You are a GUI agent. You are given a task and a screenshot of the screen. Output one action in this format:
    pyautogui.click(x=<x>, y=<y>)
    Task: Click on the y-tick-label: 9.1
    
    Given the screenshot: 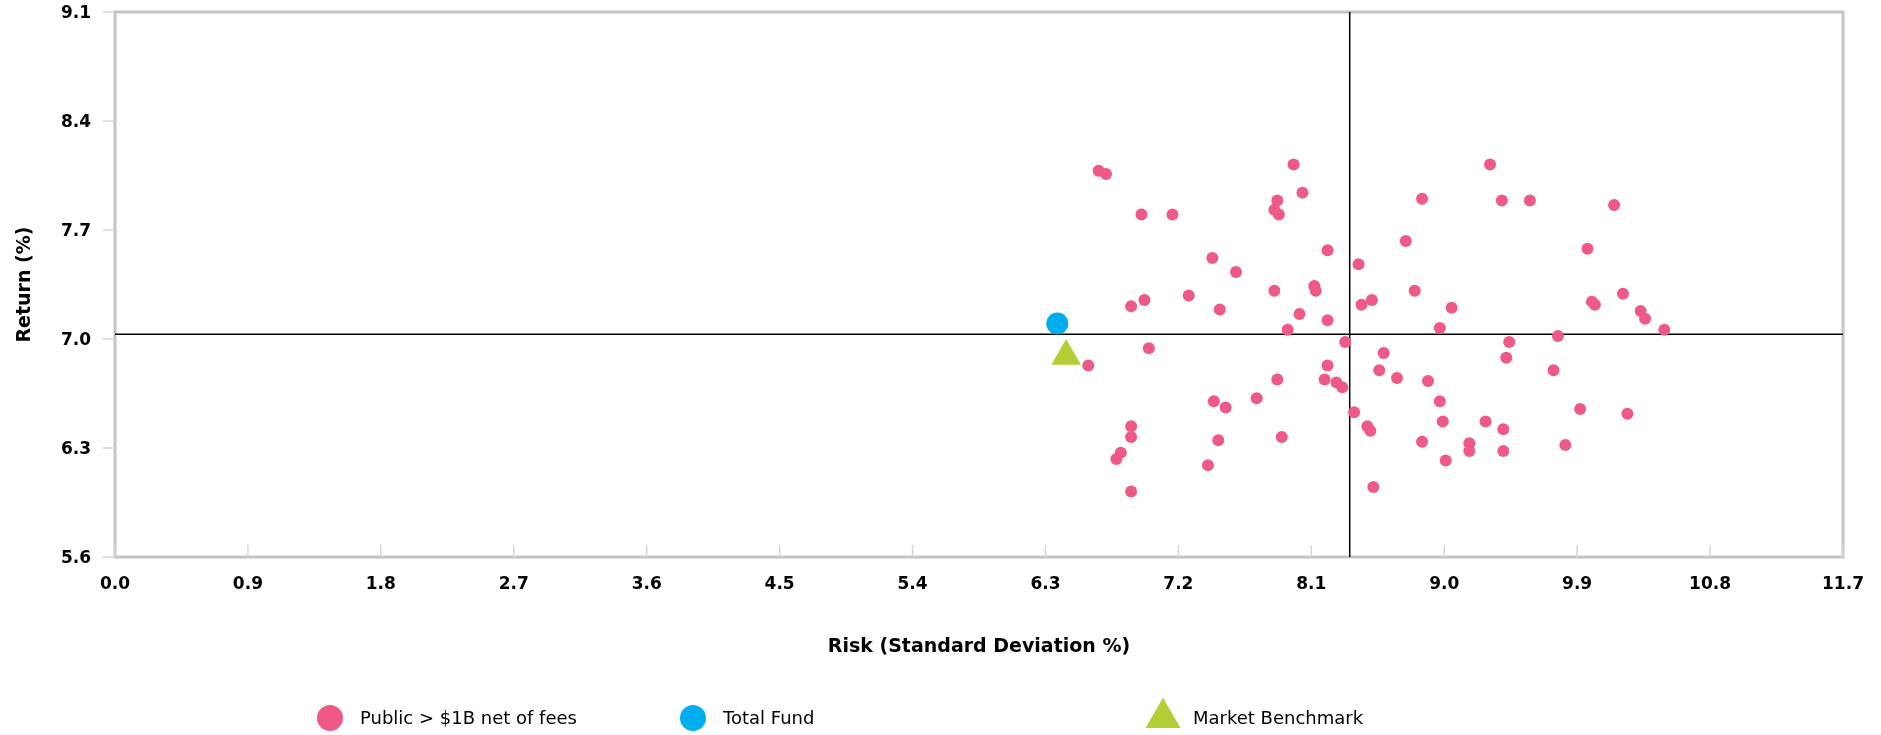 What is the action you would take?
    pyautogui.click(x=75, y=12)
    